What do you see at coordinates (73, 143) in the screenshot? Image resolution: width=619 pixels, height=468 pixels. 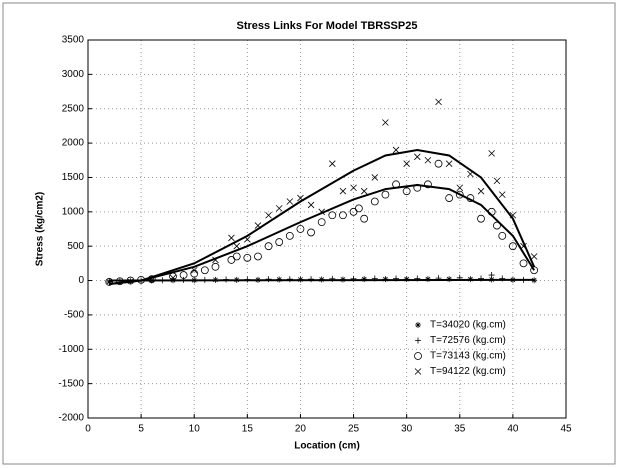 I see `y-tick-label: 2000` at bounding box center [73, 143].